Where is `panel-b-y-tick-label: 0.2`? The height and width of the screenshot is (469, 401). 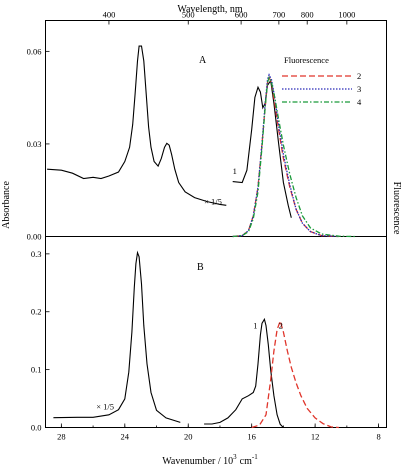
panel-b-y-tick-label: 0.2 is located at coordinates (36, 312).